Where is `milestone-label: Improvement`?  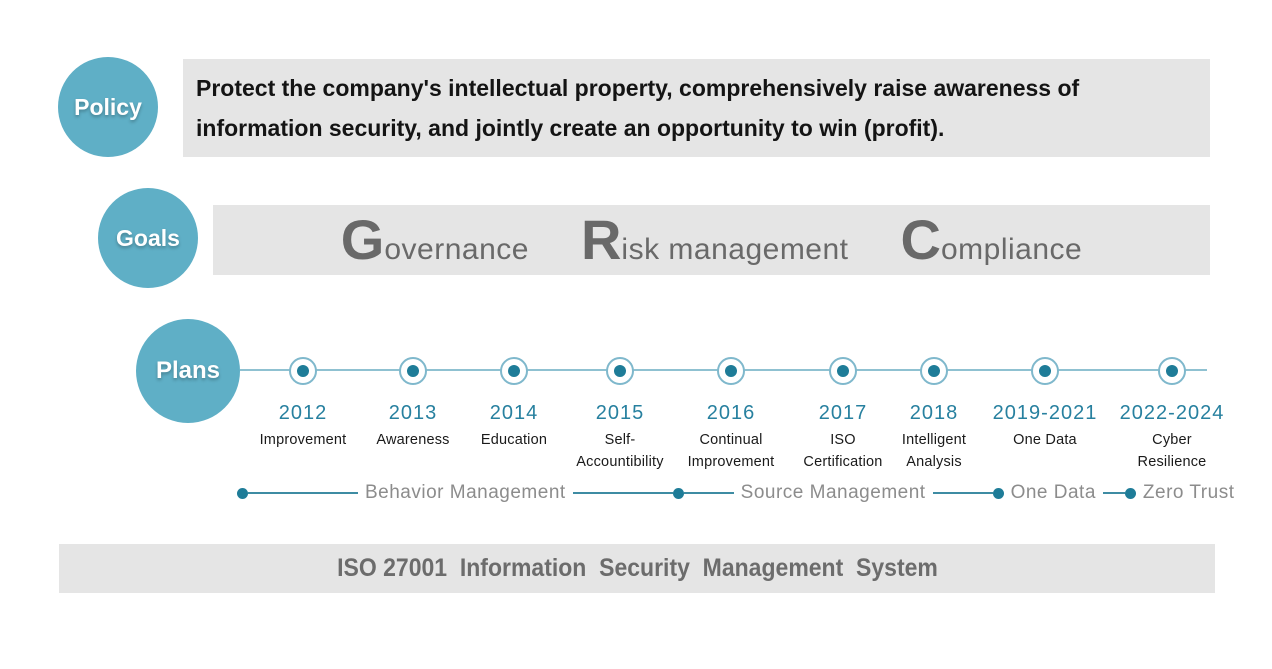 milestone-label: Improvement is located at coordinates (303, 440).